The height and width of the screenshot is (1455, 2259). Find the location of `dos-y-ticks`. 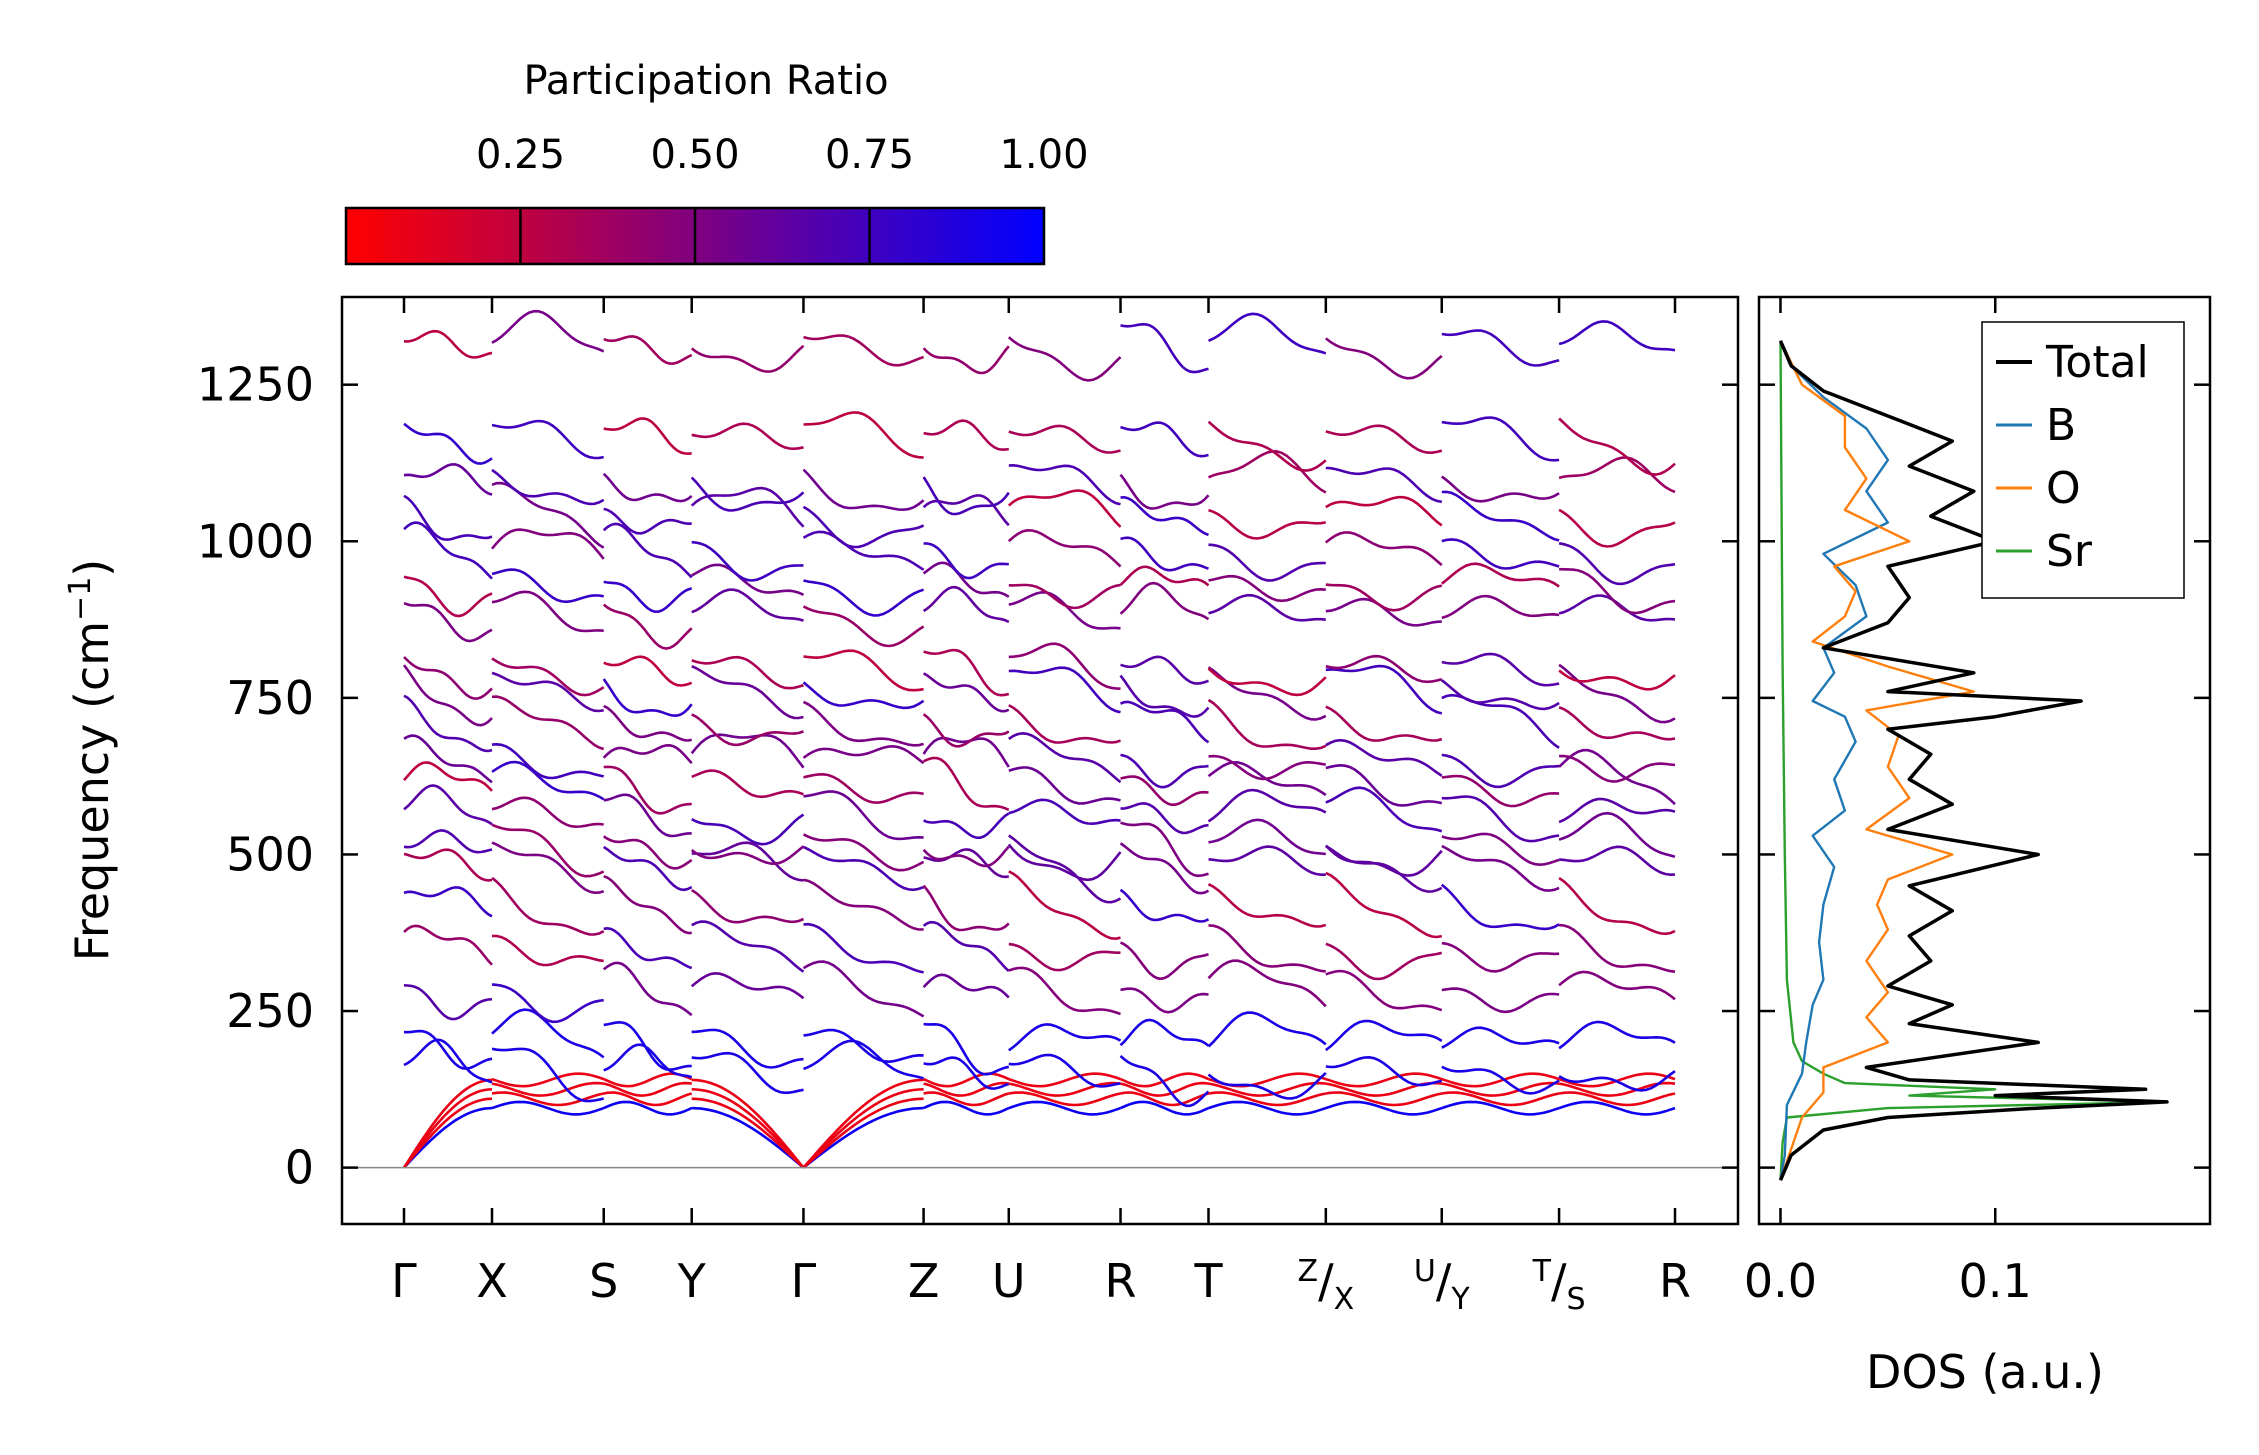

dos-y-ticks is located at coordinates (1984, 776).